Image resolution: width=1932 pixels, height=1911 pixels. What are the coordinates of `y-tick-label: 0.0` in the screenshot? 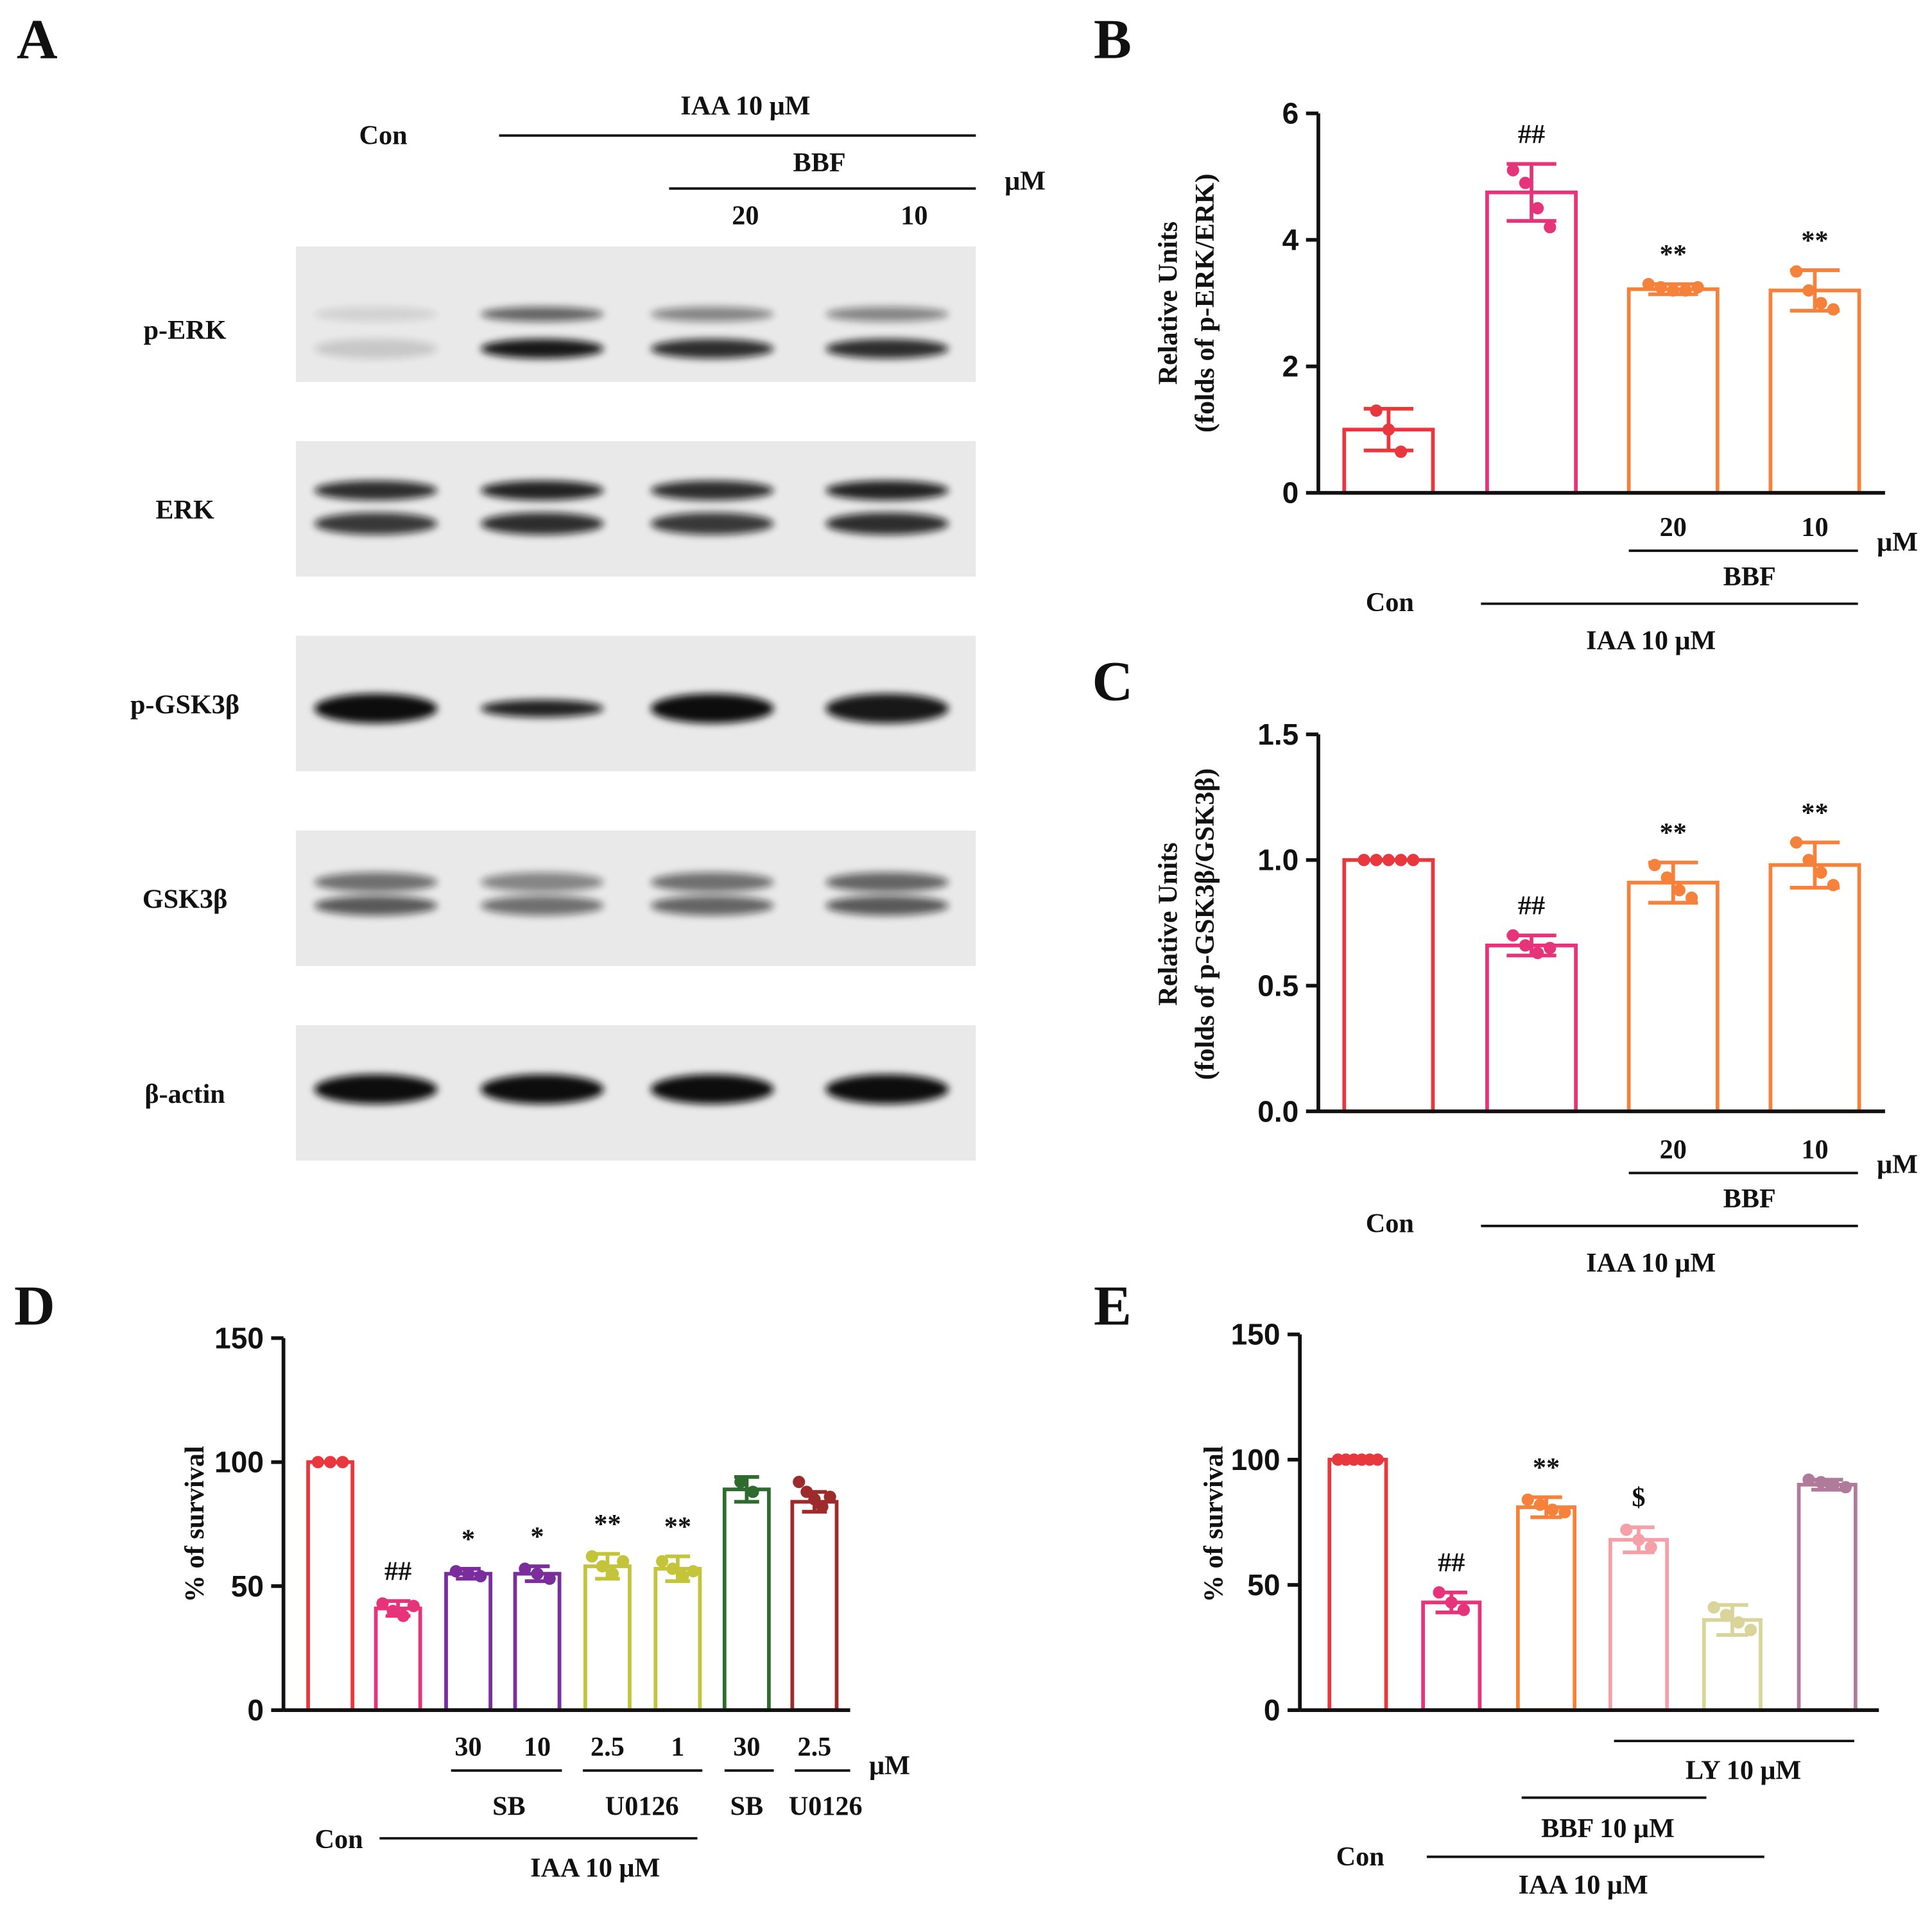 It's located at (1277, 1111).